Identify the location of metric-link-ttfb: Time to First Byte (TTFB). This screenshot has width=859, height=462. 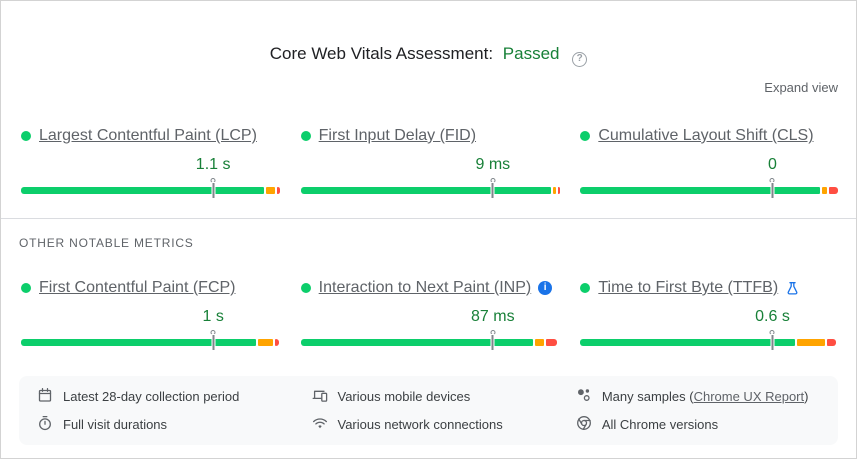
(688, 287).